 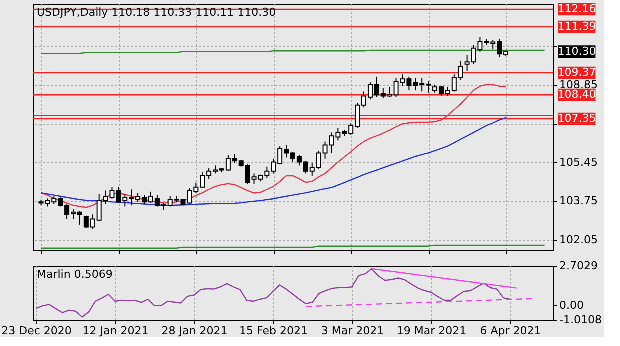 I want to click on x-tick-label: 15 Feb 2021, so click(x=274, y=331).